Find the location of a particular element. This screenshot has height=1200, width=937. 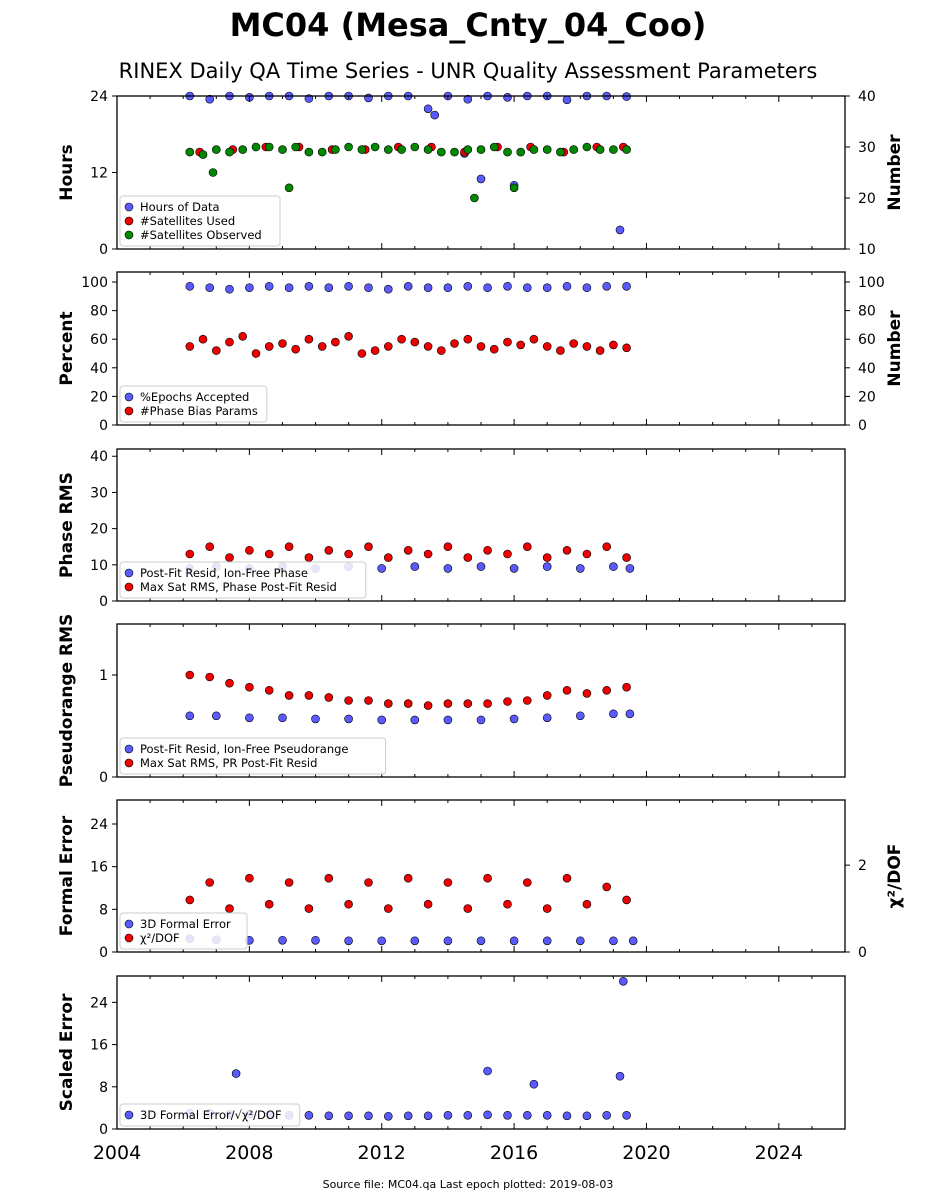

legend-label: 3D Formal Error/√χ²/DOF is located at coordinates (211, 1115).